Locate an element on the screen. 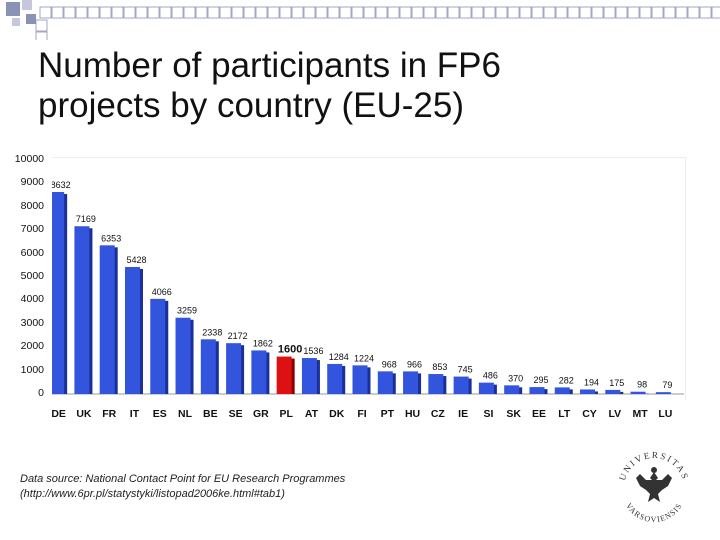  university-seal-logo: UNIVERSITAS VARSOVIENSIS is located at coordinates (653, 487).